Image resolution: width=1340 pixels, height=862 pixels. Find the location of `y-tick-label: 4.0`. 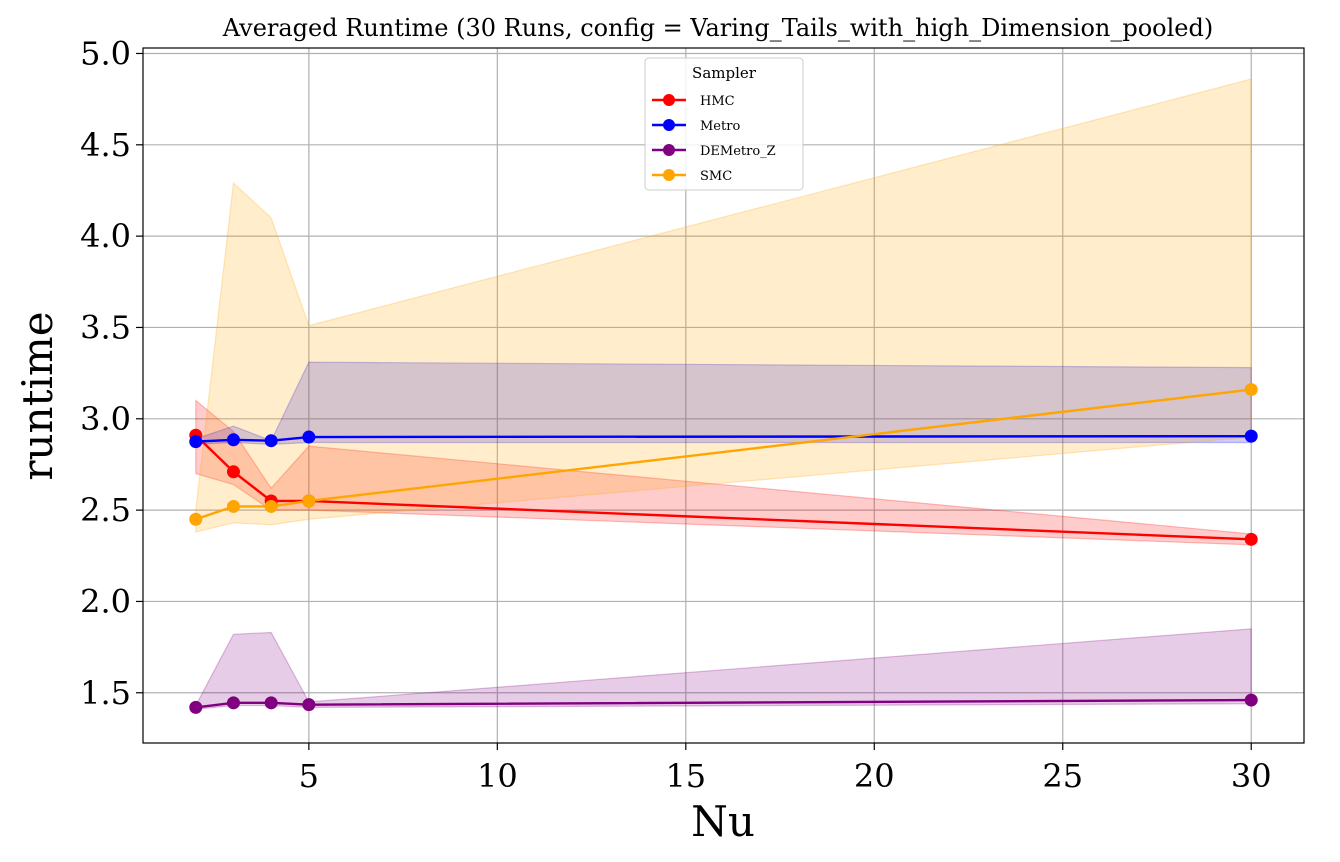

y-tick-label: 4.0 is located at coordinates (105, 236).